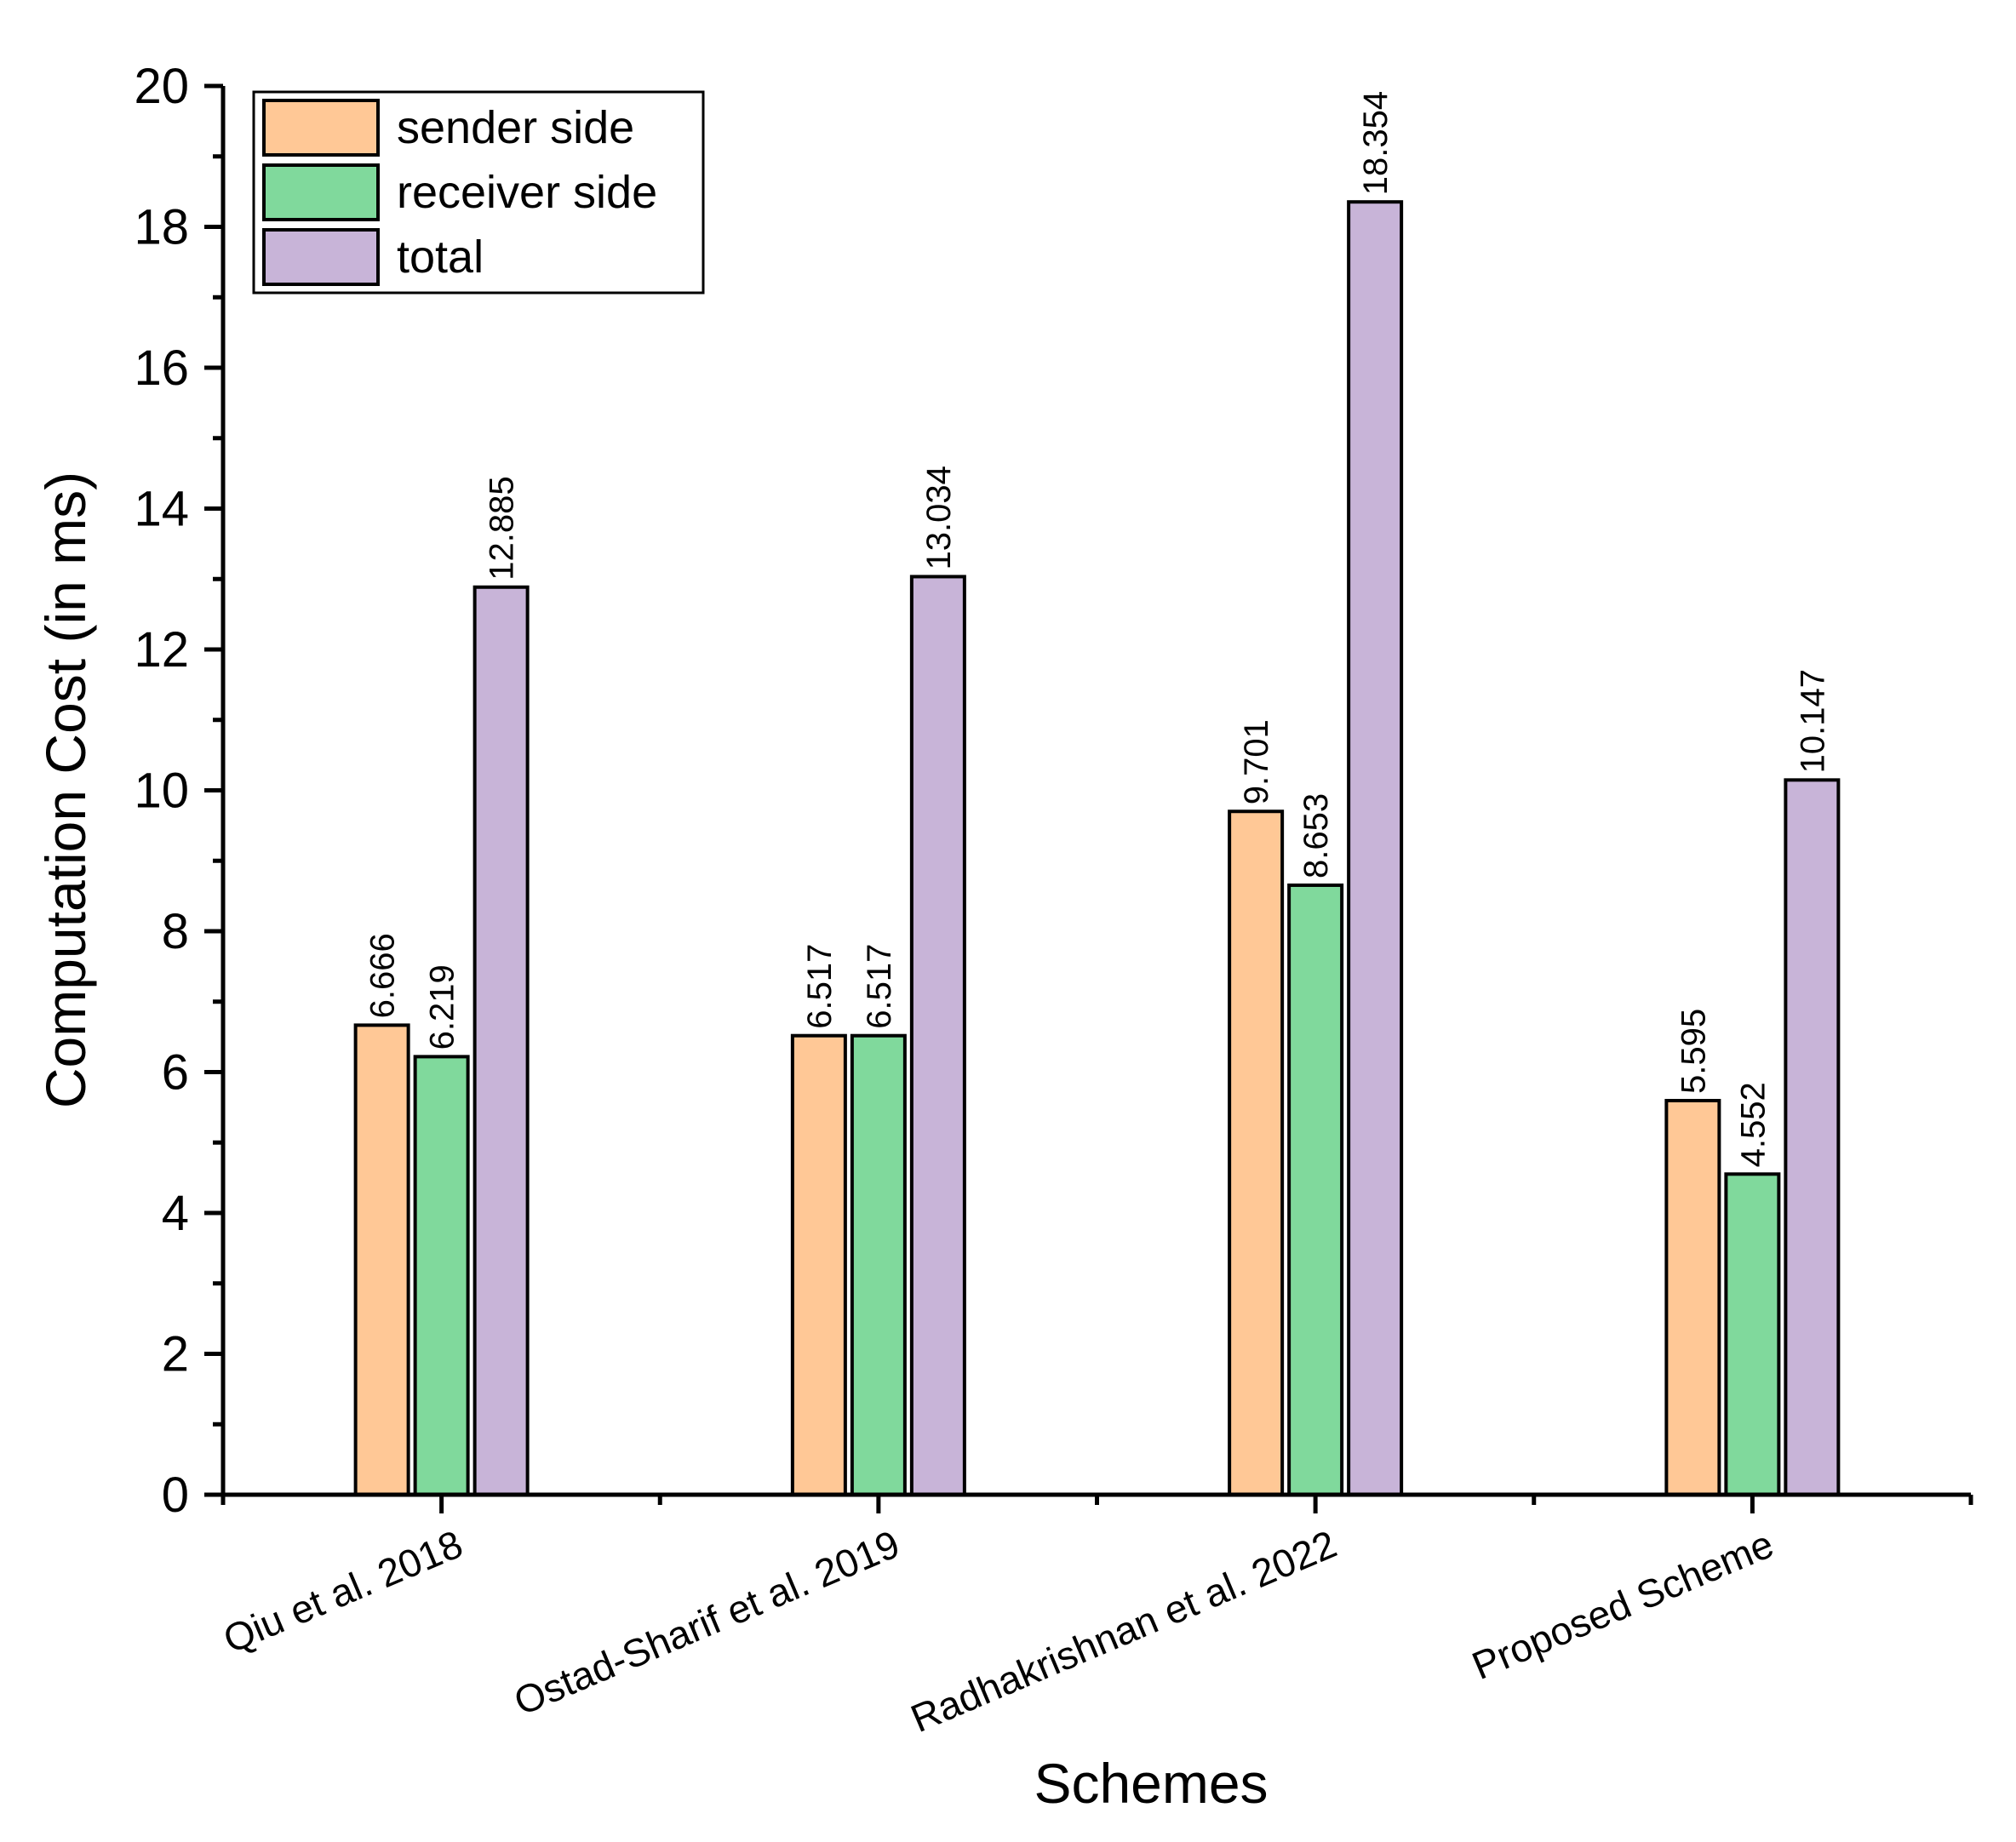  I want to click on value-label: 18.354, so click(1376, 143).